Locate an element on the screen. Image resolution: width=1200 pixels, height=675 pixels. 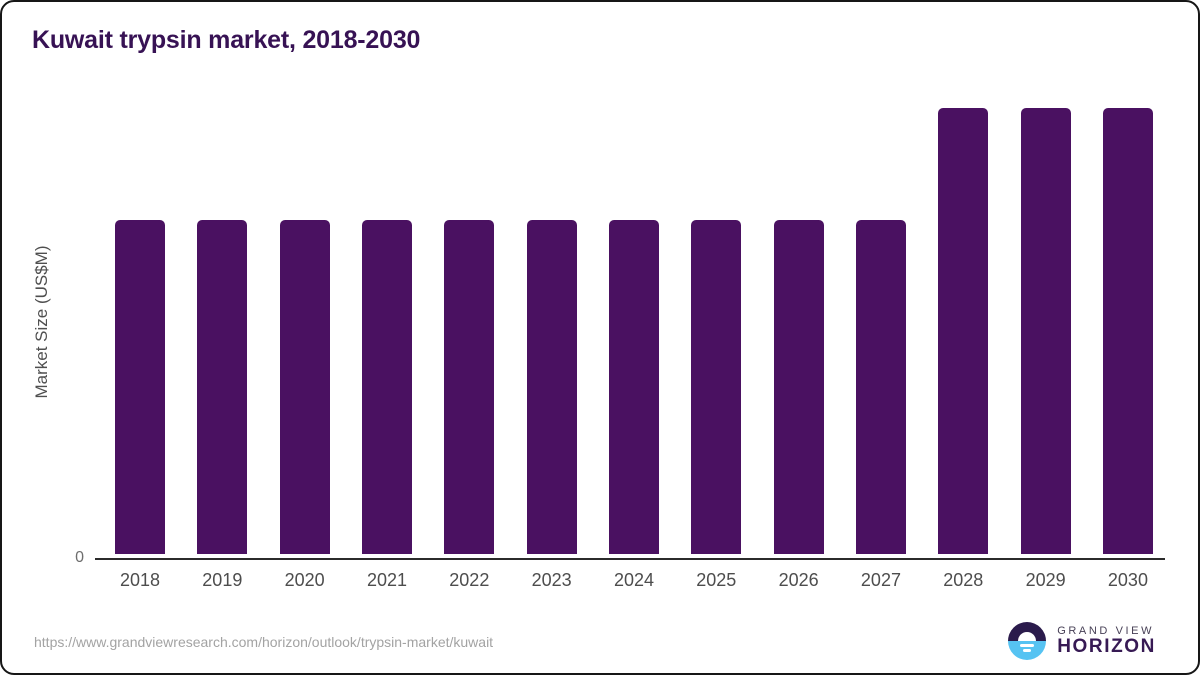
horizon-icon-sky is located at coordinates (1027, 631).